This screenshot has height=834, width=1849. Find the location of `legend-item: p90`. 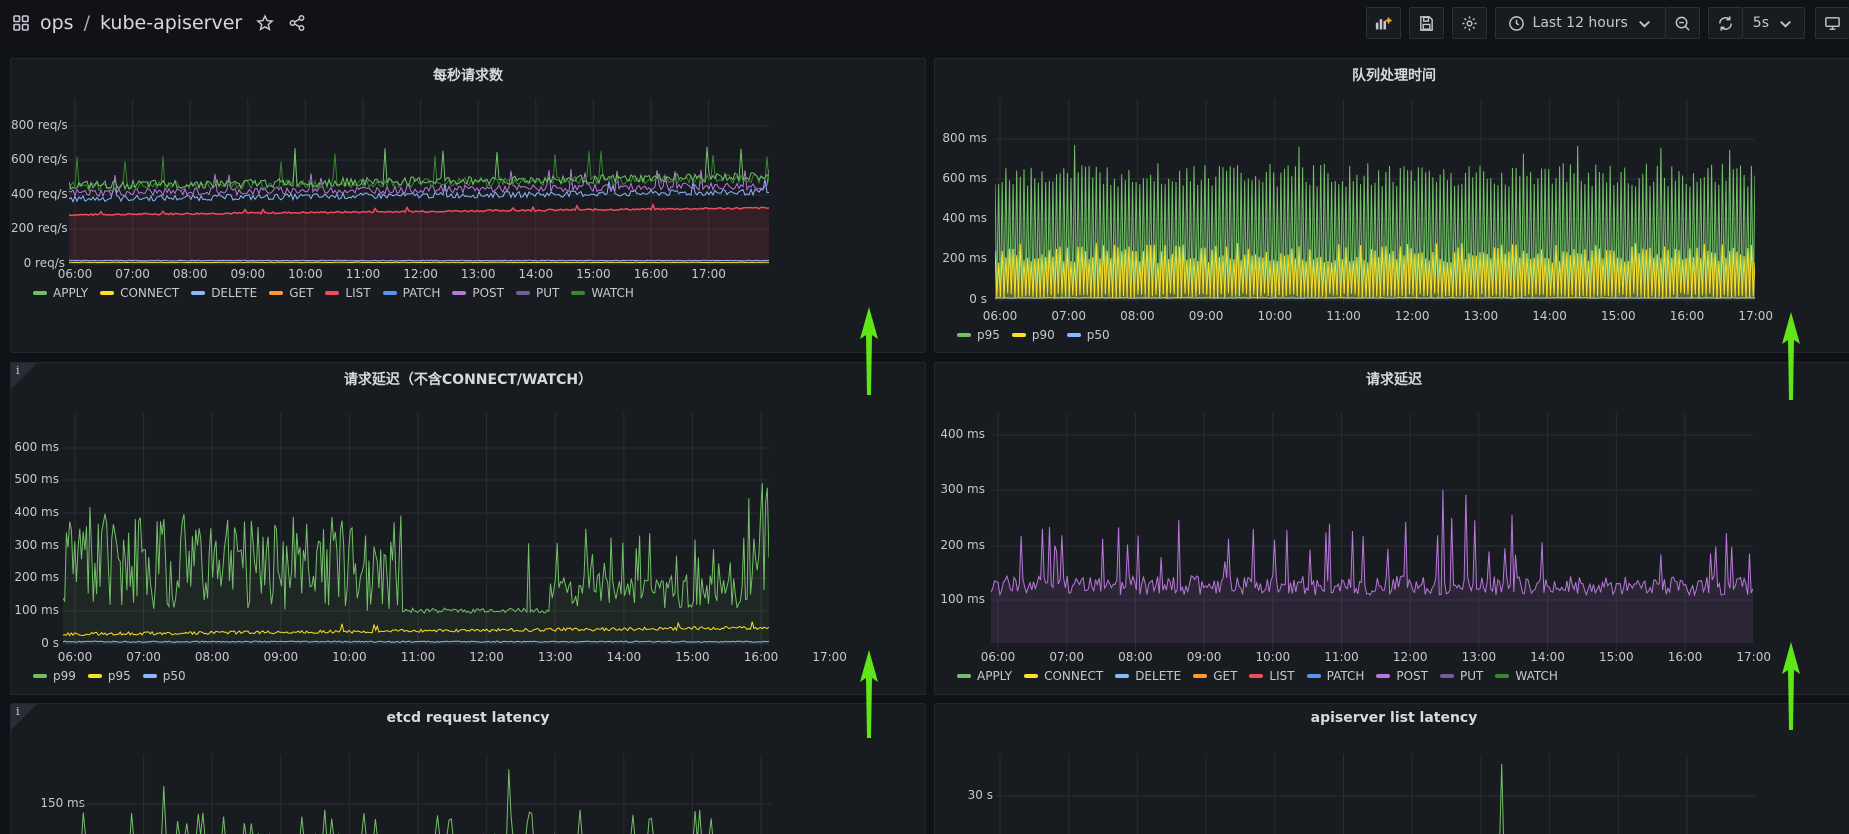

legend-item: p90 is located at coordinates (1033, 335).